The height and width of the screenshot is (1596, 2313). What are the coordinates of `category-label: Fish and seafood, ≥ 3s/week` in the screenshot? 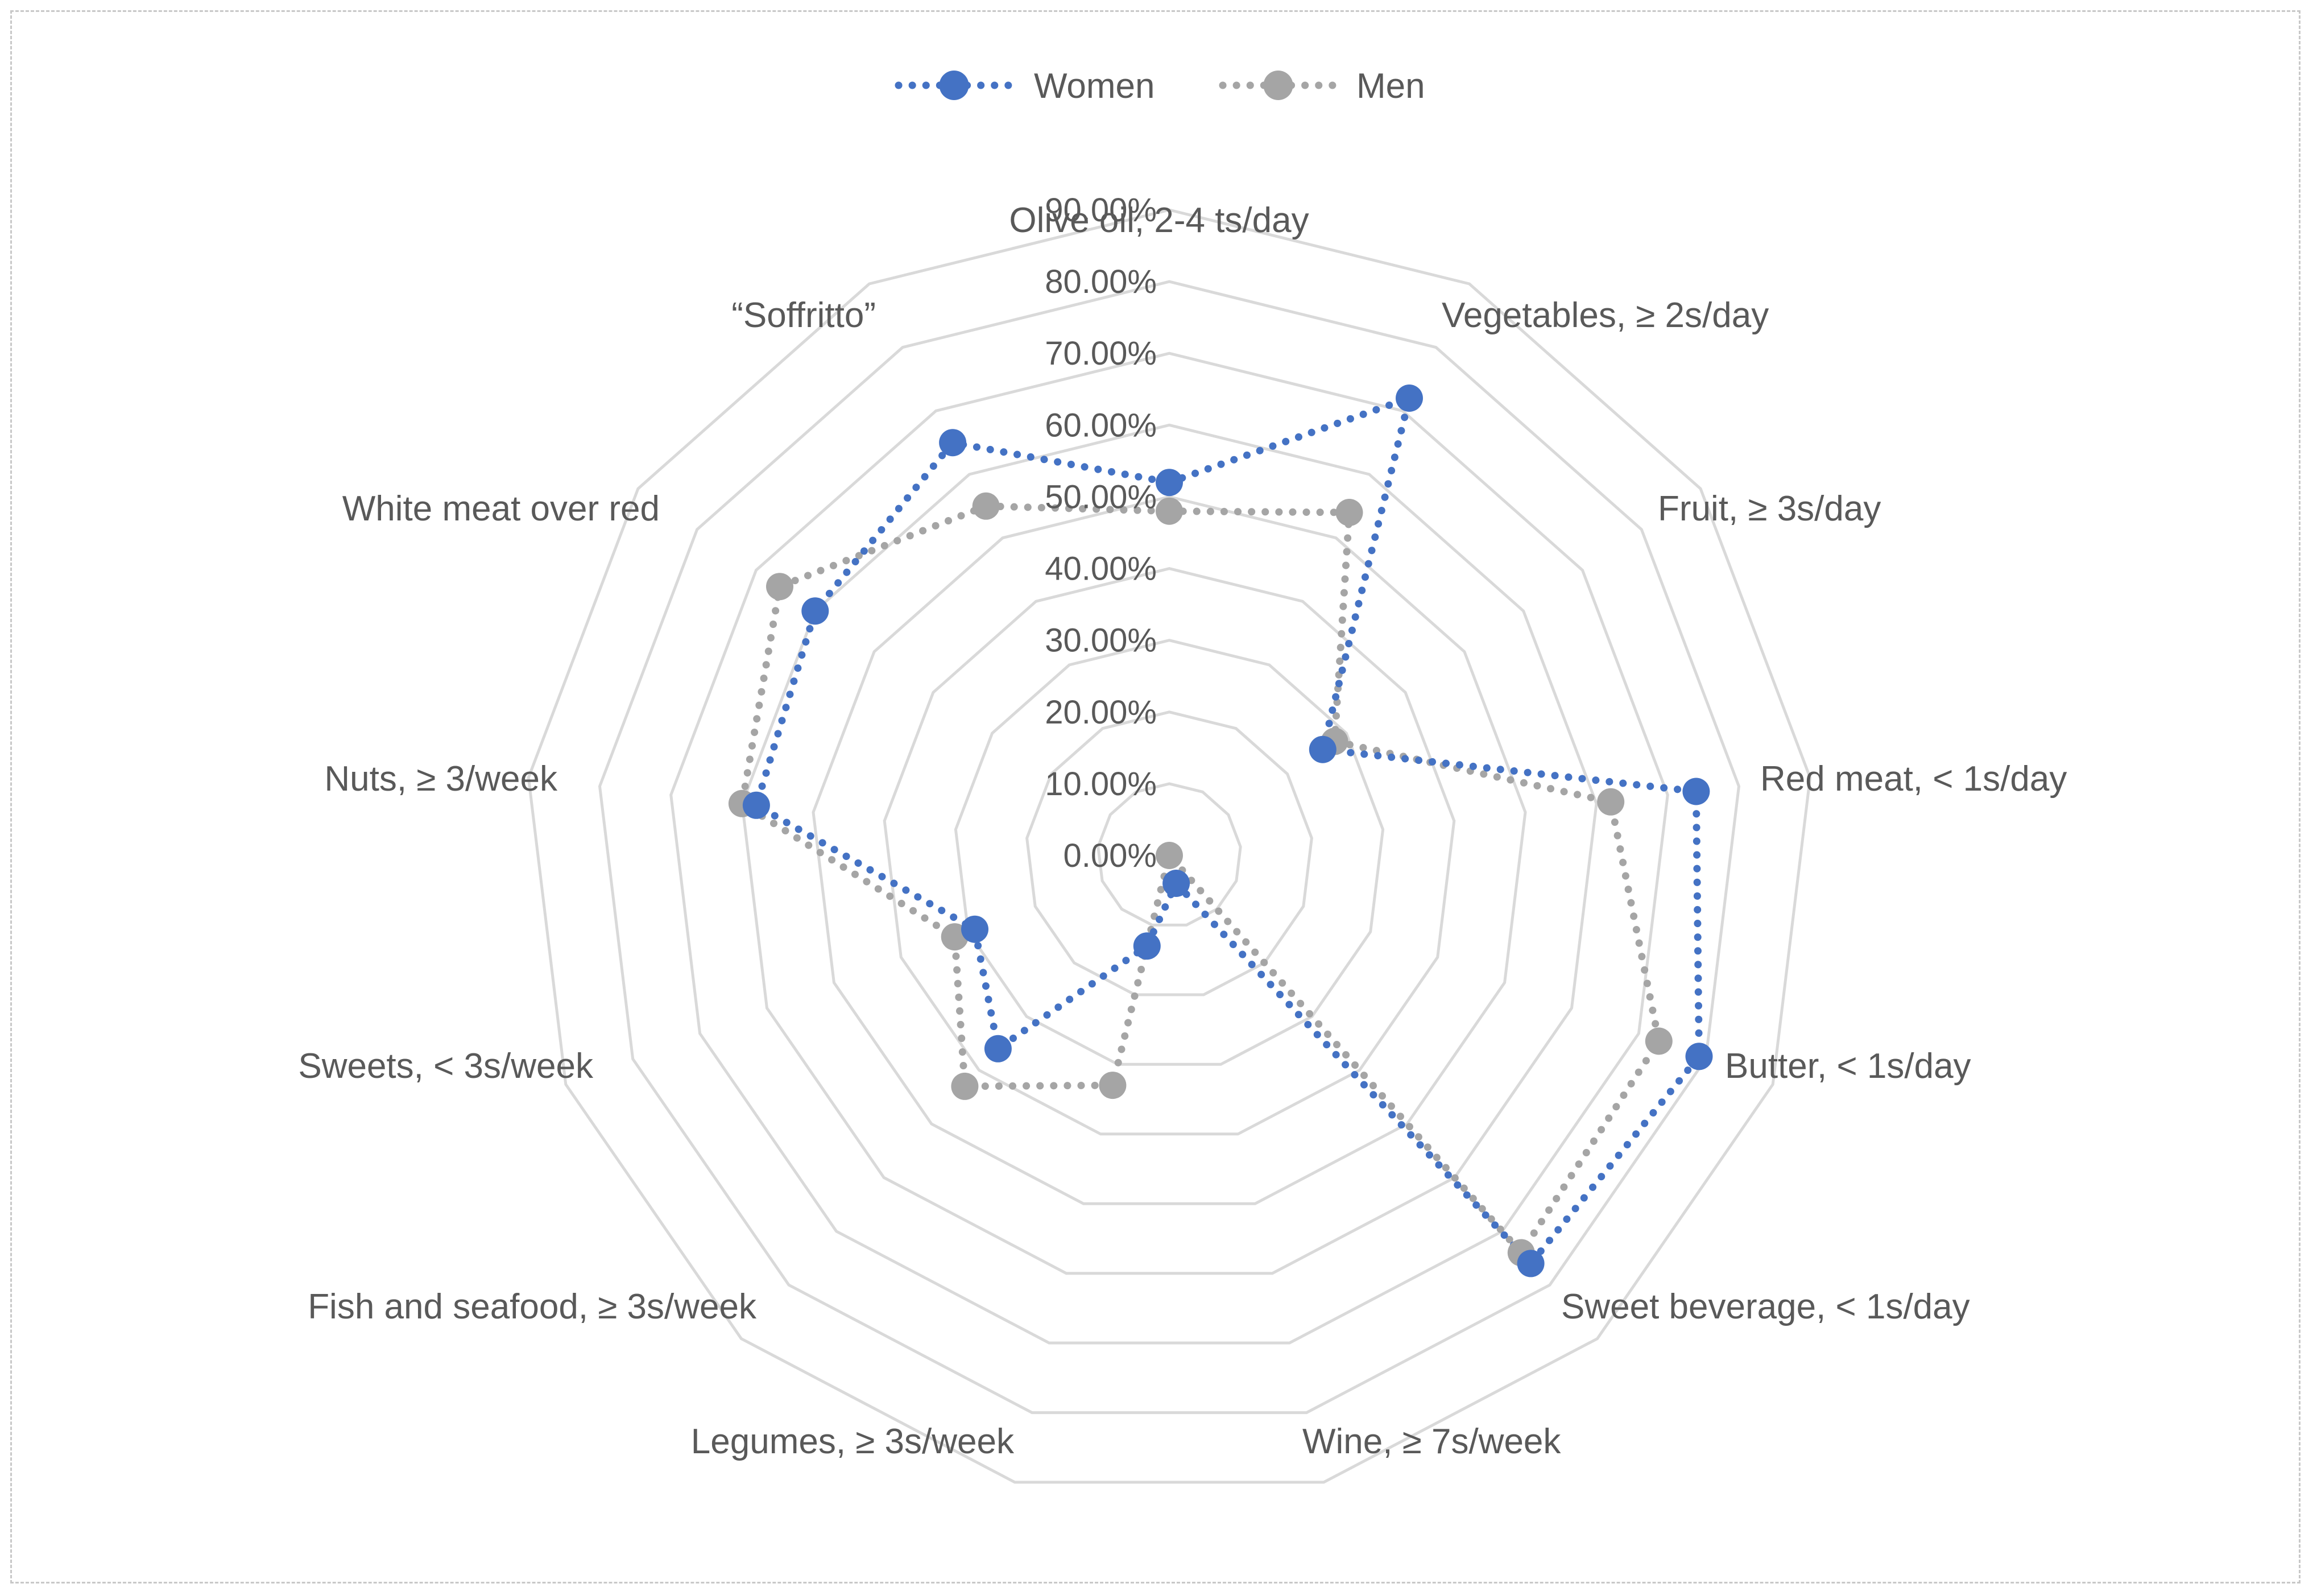 It's located at (532, 1307).